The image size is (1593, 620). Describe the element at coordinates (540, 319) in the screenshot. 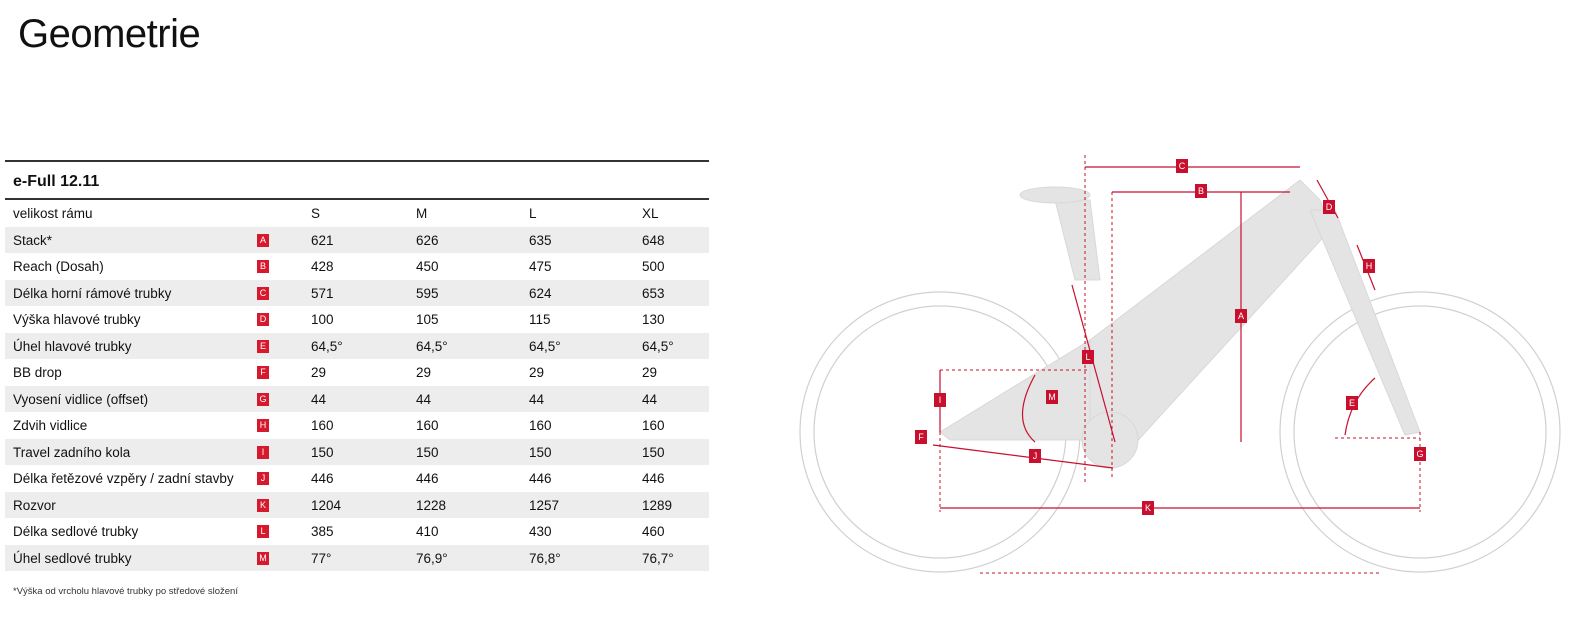

I see `cell: 115` at that location.